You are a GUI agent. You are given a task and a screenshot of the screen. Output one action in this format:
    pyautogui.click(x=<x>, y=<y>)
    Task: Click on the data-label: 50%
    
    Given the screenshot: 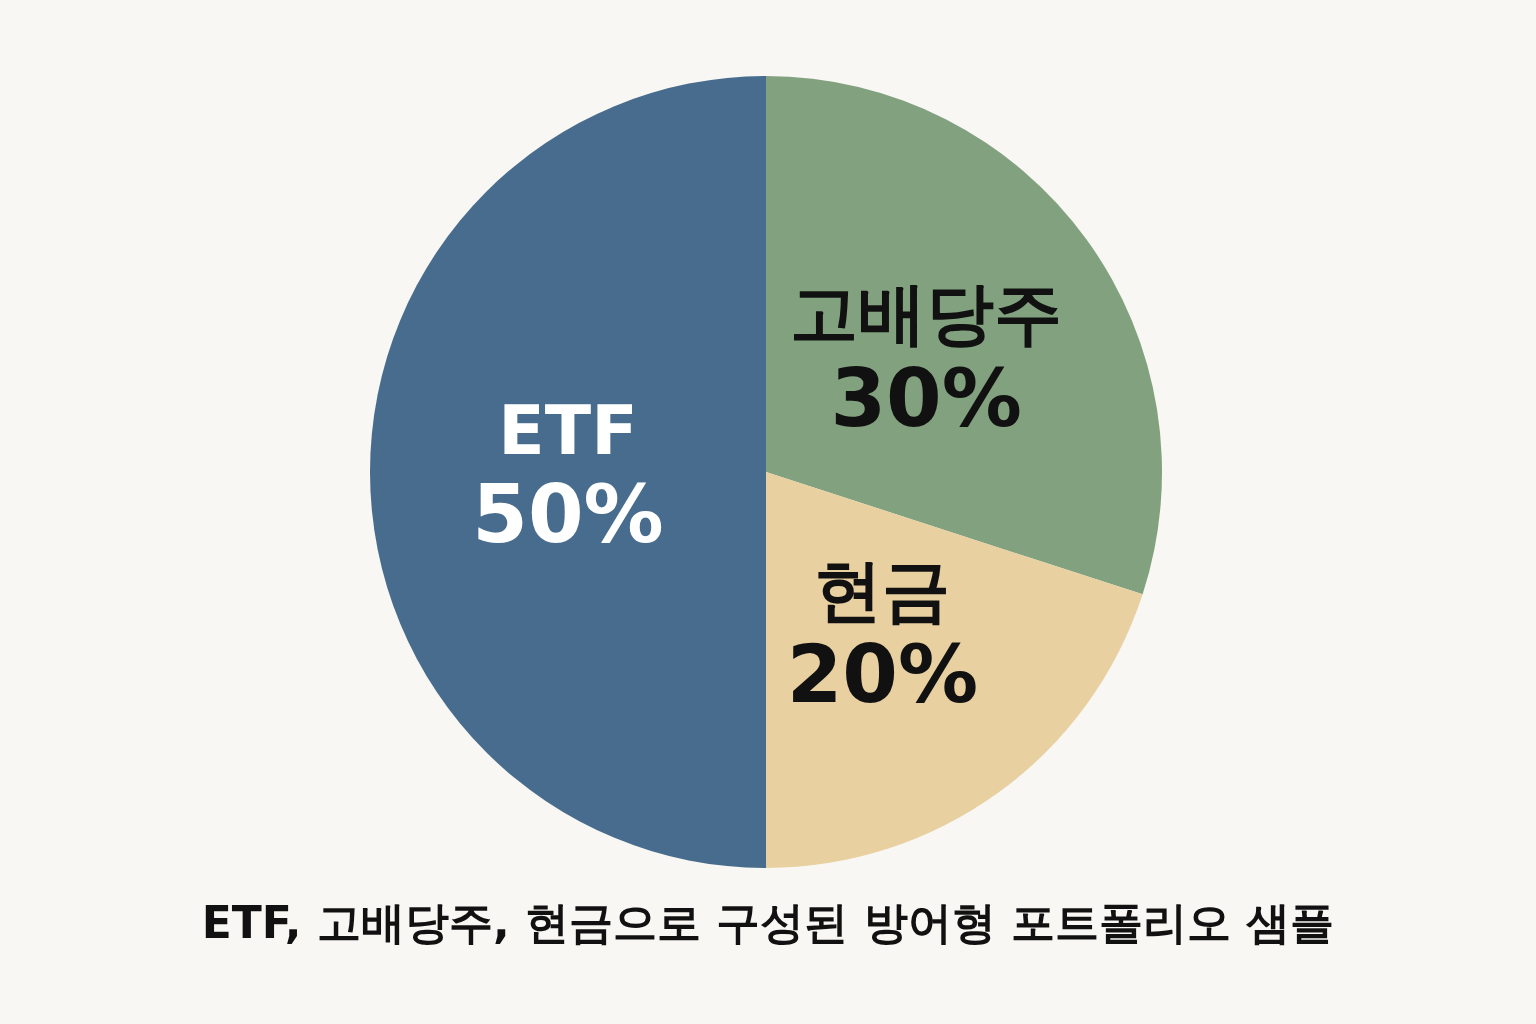 What is the action you would take?
    pyautogui.click(x=568, y=514)
    